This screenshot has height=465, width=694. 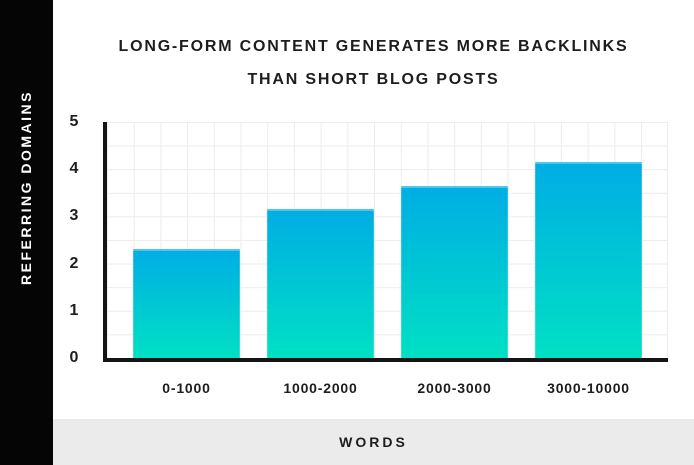 I want to click on x-axis-band: WORDS, so click(x=373, y=442).